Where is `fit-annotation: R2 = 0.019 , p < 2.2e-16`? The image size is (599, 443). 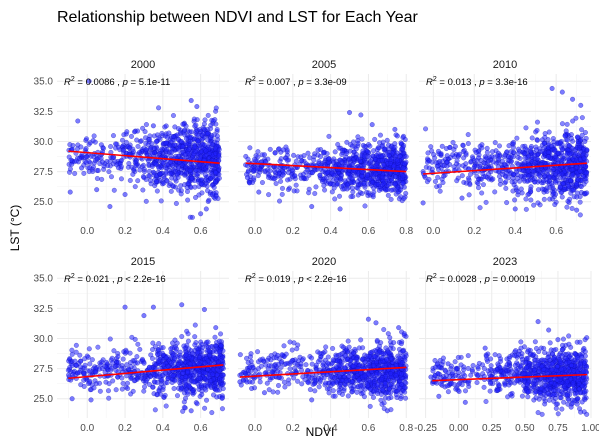
fit-annotation: R2 = 0.019 , p < 2.2e-16 is located at coordinates (296, 279).